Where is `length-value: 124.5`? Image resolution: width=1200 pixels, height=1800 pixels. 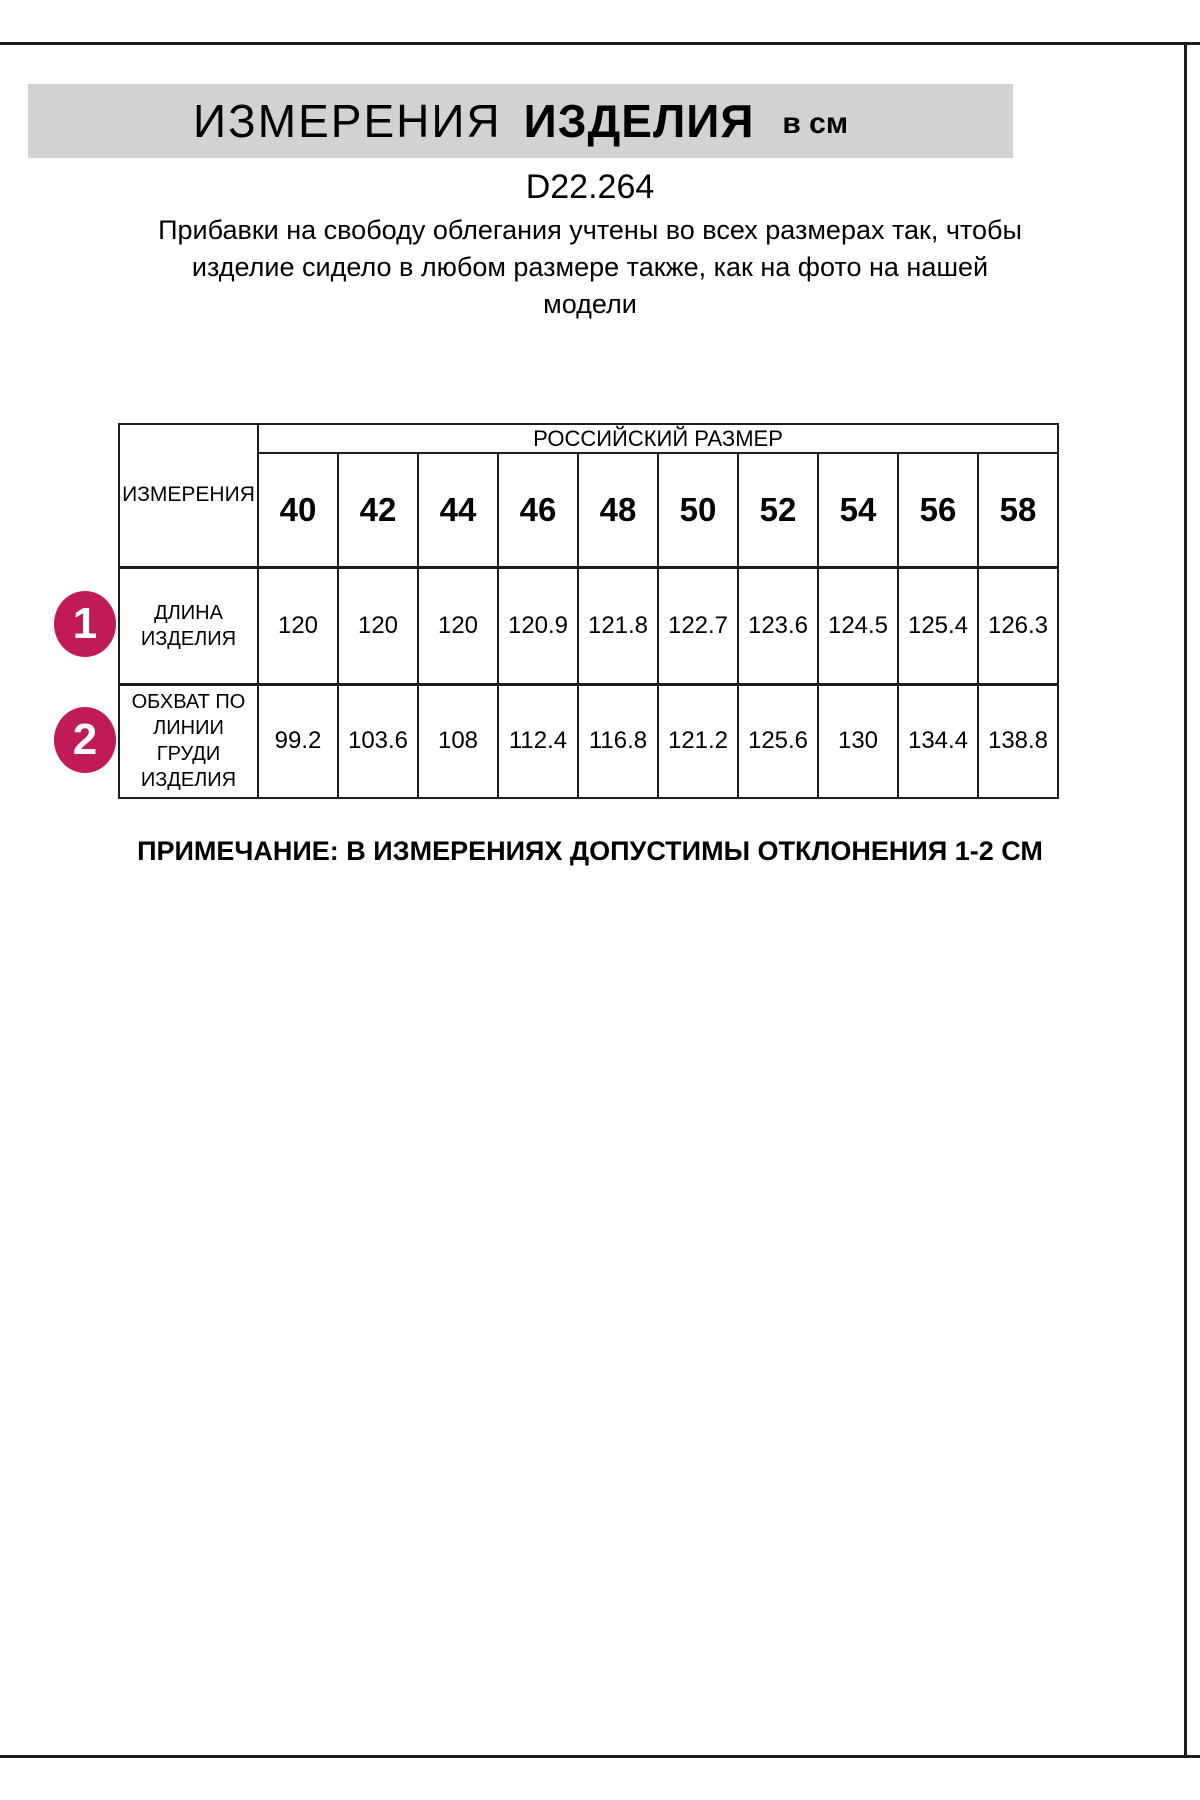 length-value: 124.5 is located at coordinates (858, 625).